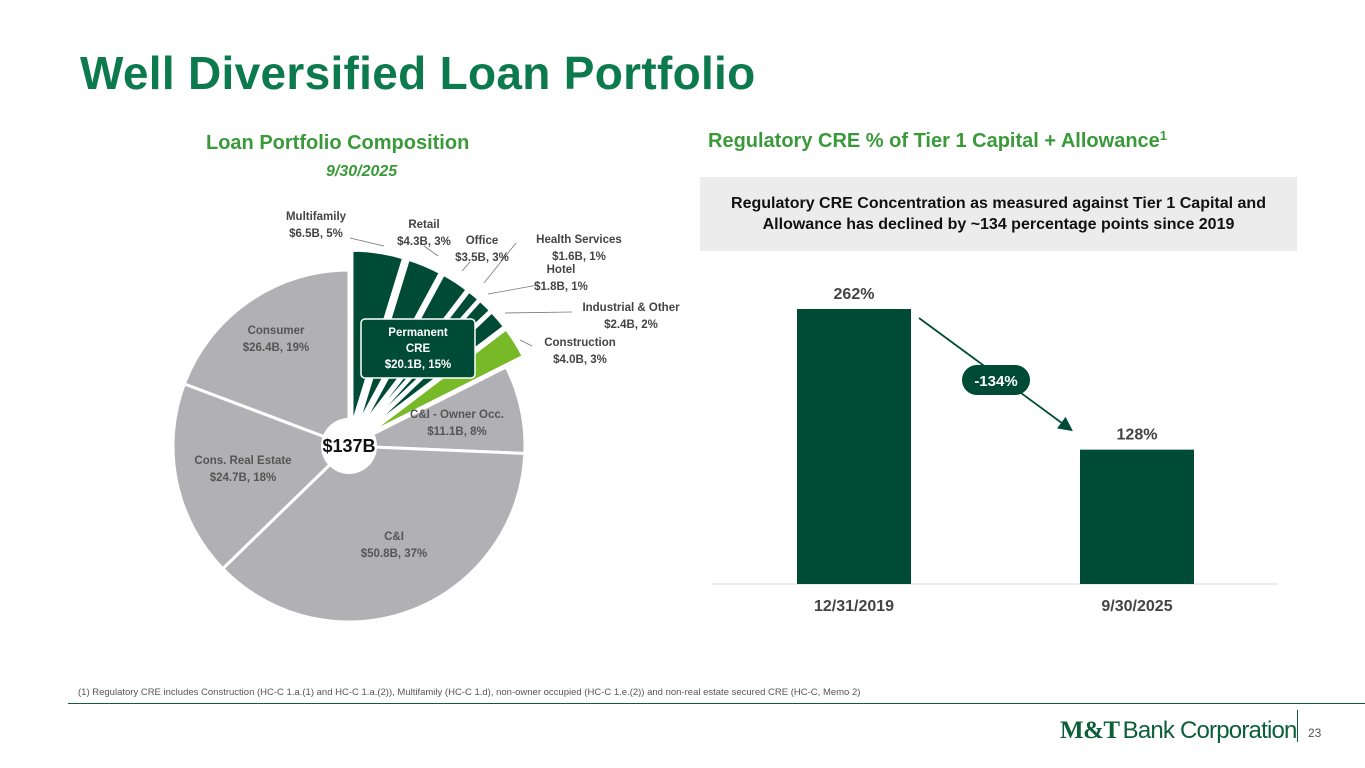 The height and width of the screenshot is (768, 1365). Describe the element at coordinates (1090, 730) in the screenshot. I see `logo-mark: M&T` at that location.